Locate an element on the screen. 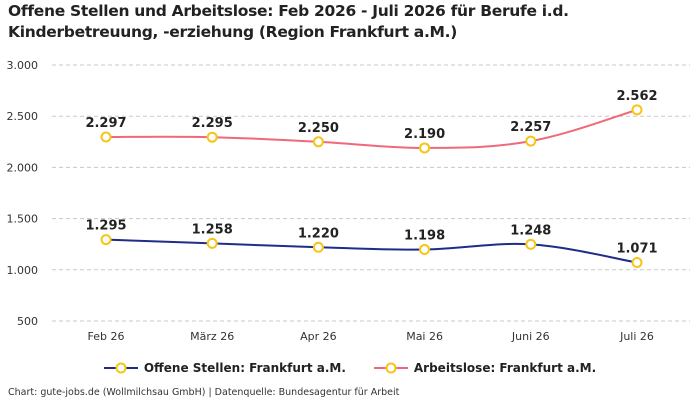  x-axis: Feb 26 März 26 Apr 26 Mai 26 Juni 26 Juli 26 is located at coordinates (371, 336).